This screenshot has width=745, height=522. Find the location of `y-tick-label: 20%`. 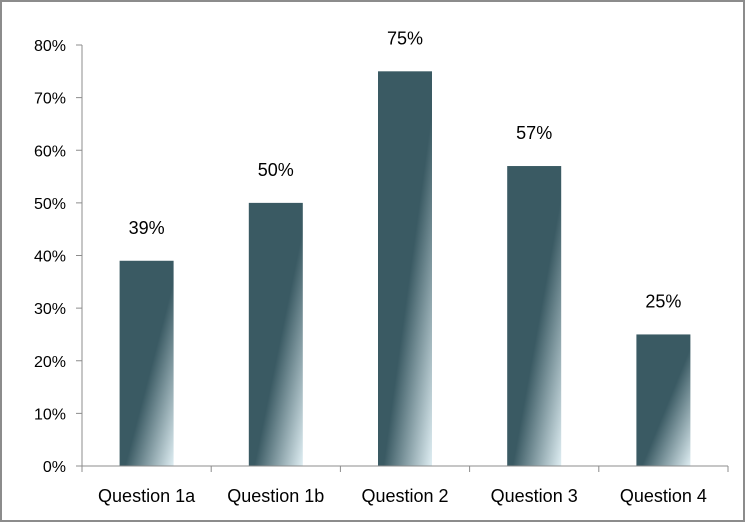

y-tick-label: 20% is located at coordinates (50, 362).